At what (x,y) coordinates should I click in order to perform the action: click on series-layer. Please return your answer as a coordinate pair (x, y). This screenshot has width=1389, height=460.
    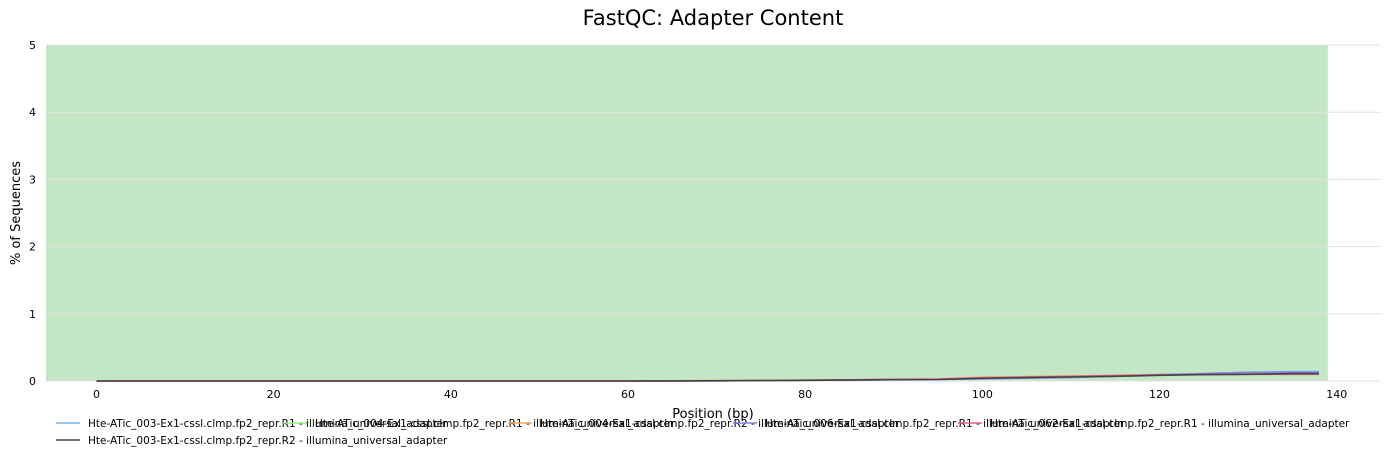
    Looking at the image, I should click on (707, 376).